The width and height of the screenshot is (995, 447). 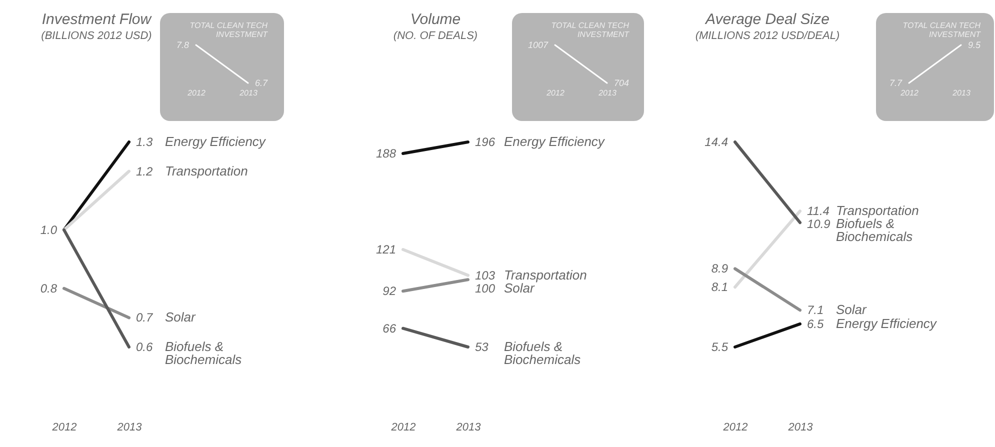 I want to click on data-label: 0.7, so click(x=145, y=317).